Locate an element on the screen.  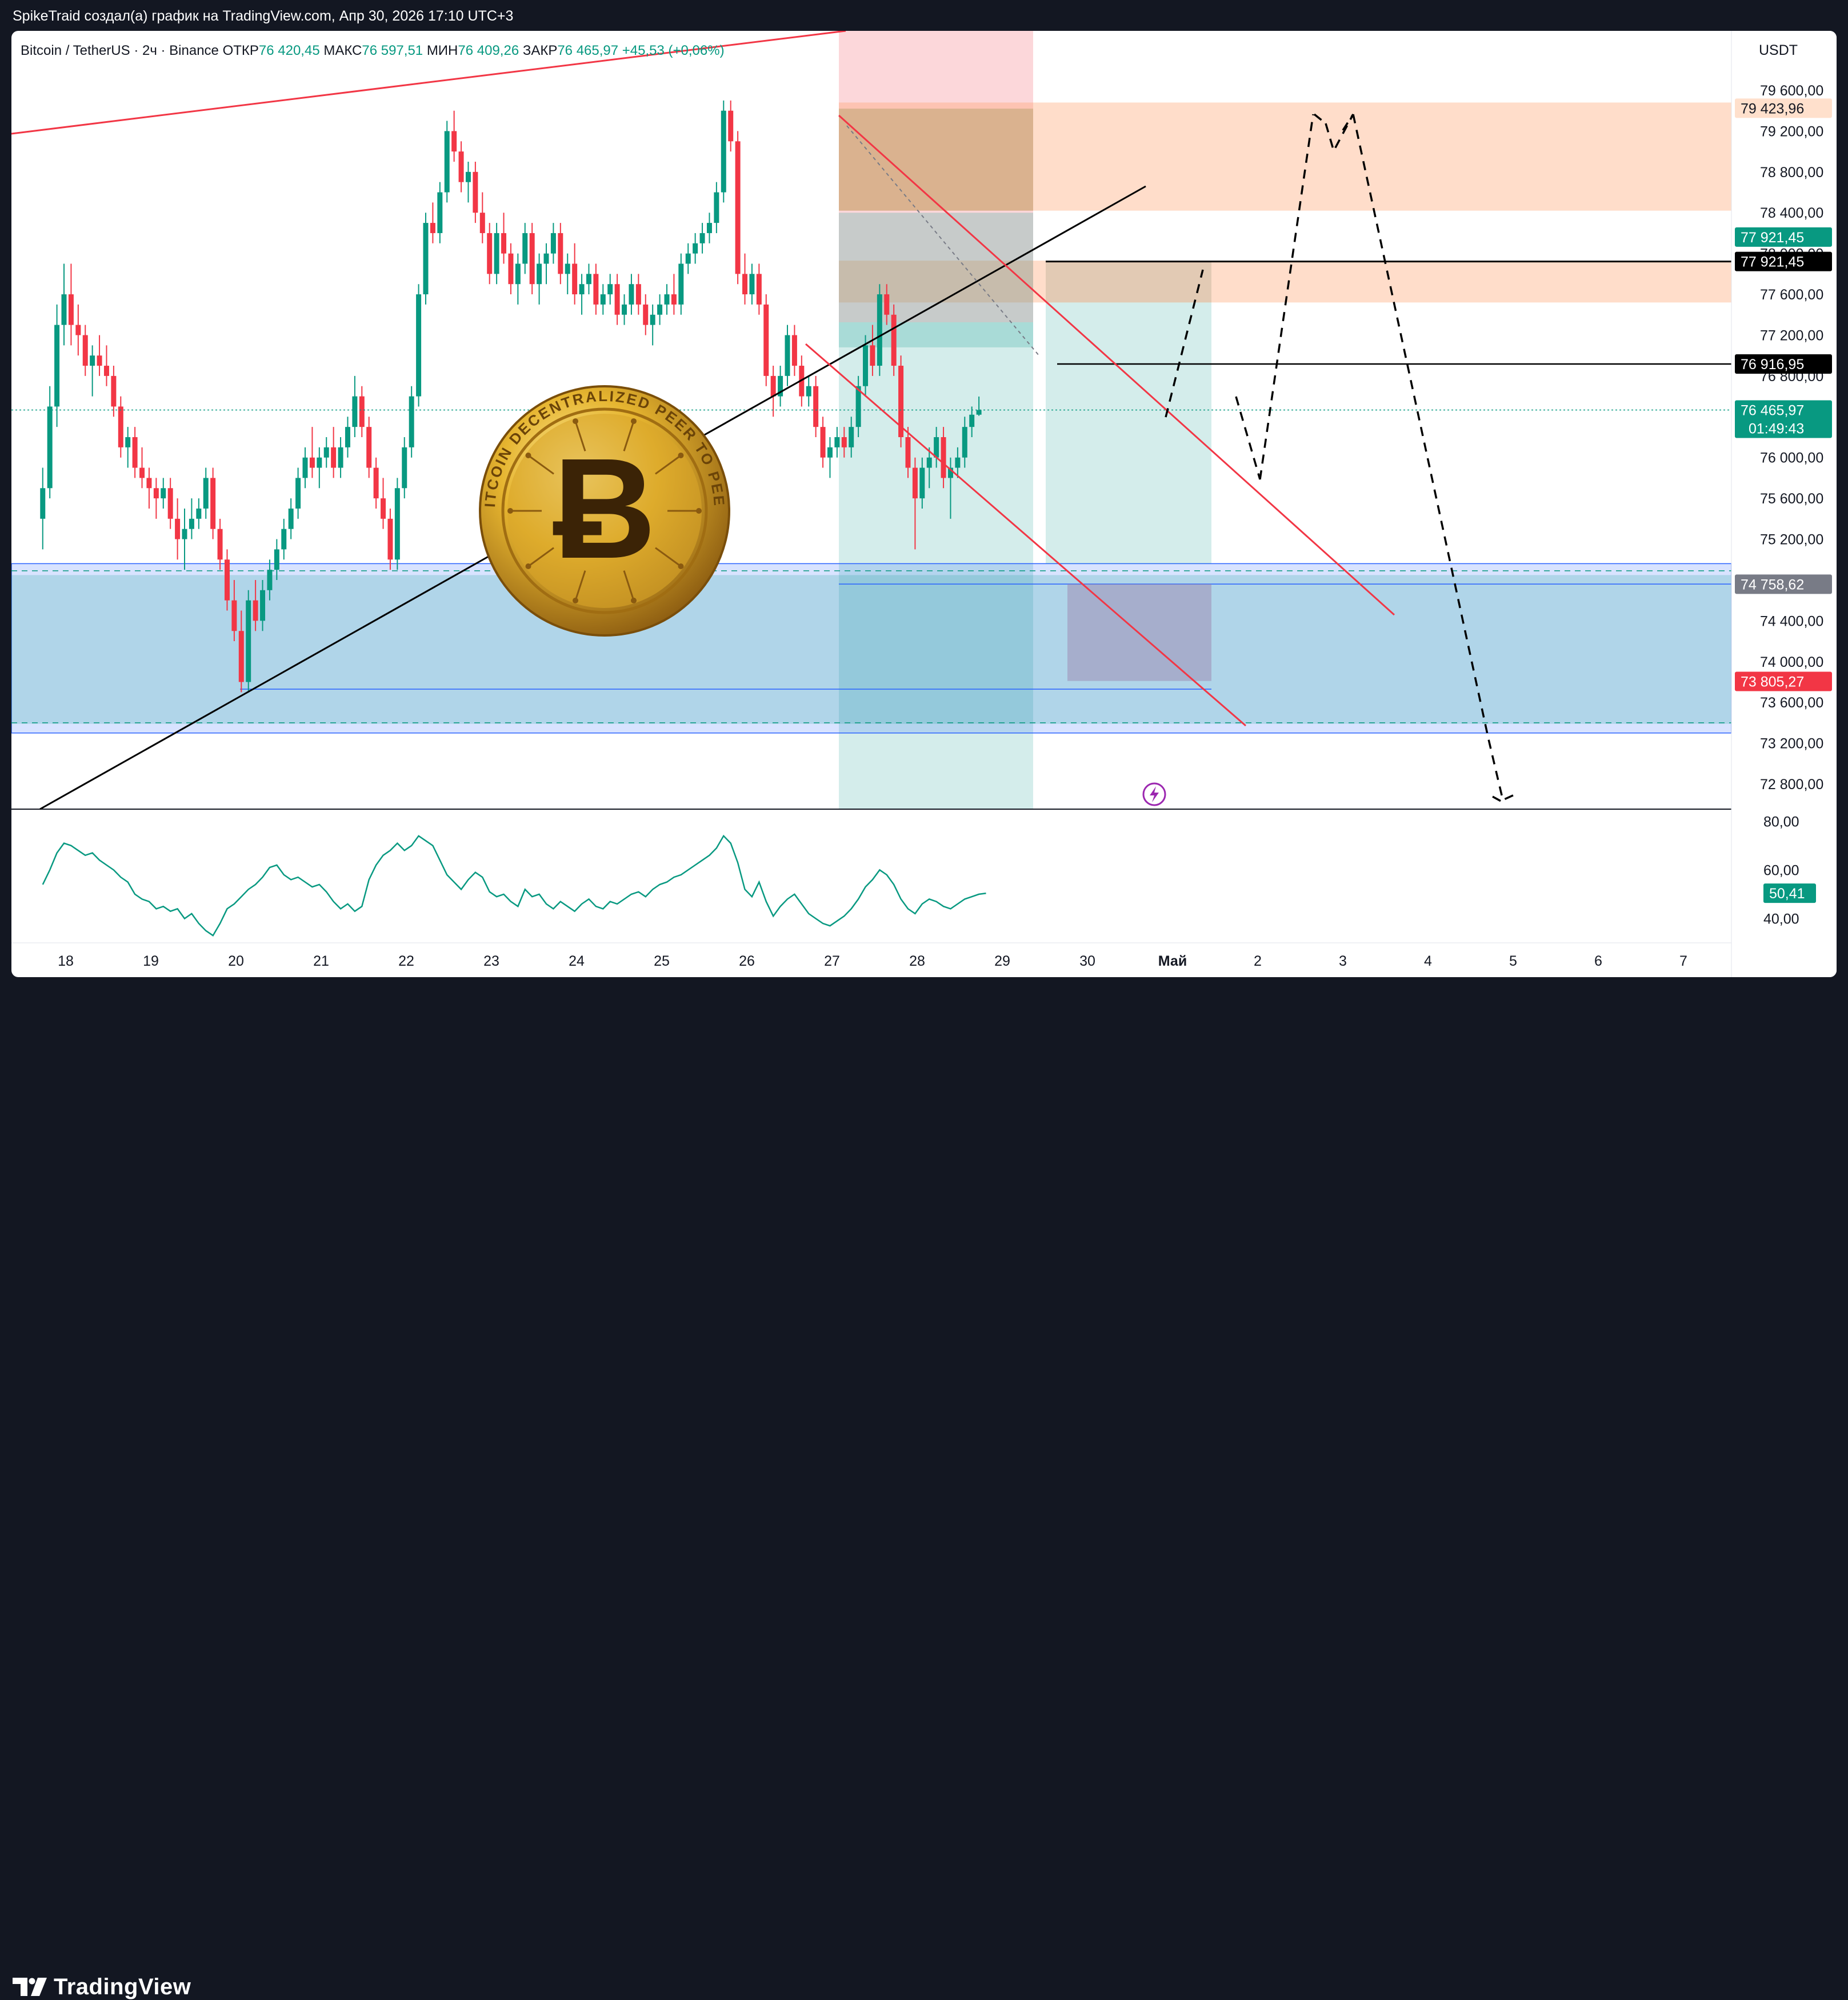
channel-lower is located at coordinates (1025, 535).